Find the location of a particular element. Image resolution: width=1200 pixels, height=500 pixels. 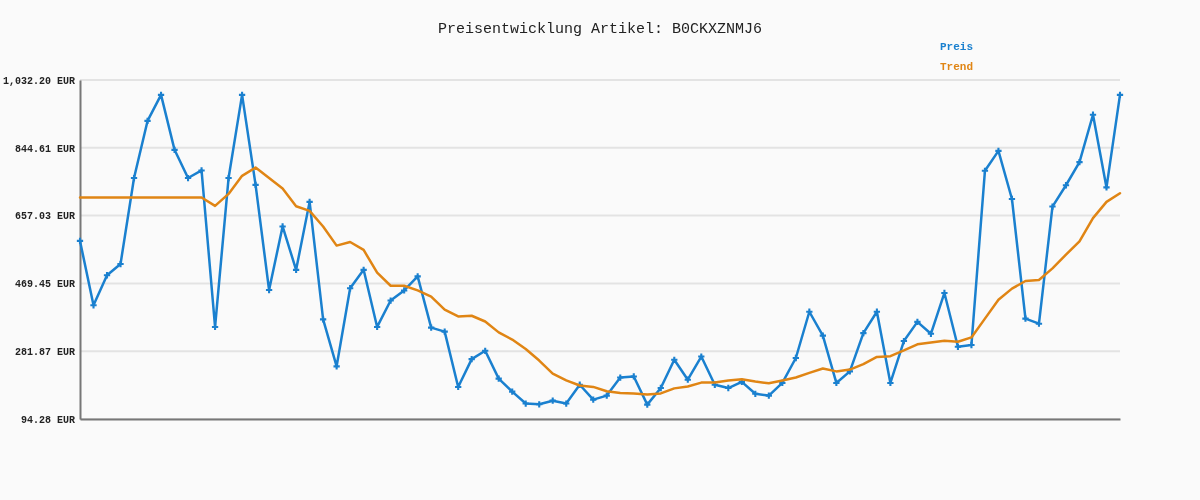

chart-title: Preisentwicklung Artikel: B0CKXZNMJ6 is located at coordinates (600, 29).